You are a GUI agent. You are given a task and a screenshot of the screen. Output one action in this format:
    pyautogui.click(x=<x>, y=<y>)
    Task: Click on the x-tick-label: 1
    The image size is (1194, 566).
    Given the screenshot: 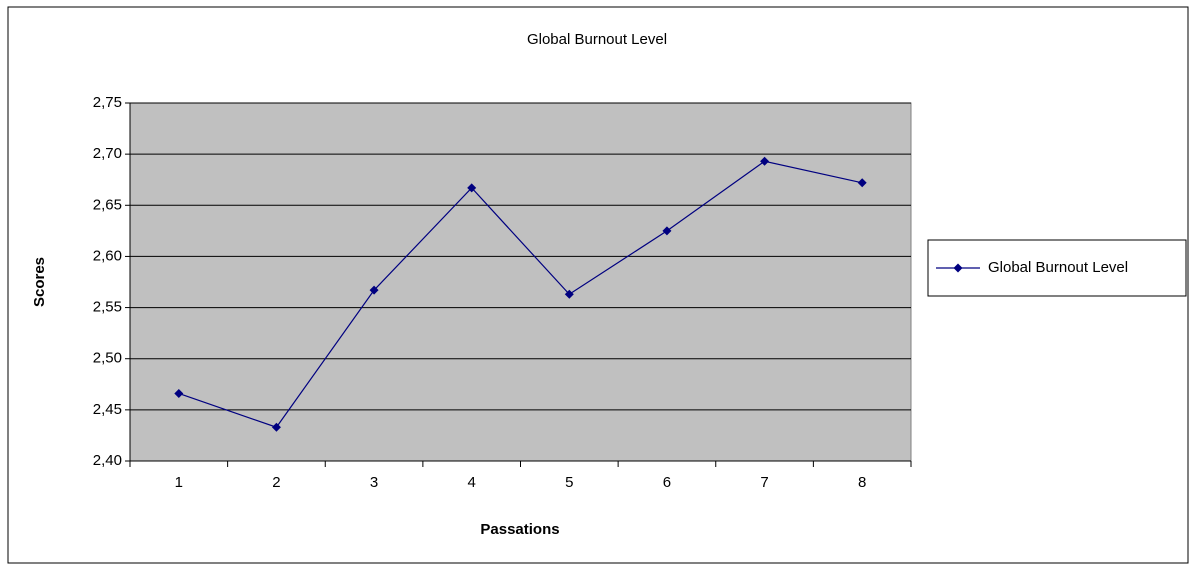 What is the action you would take?
    pyautogui.click(x=179, y=482)
    